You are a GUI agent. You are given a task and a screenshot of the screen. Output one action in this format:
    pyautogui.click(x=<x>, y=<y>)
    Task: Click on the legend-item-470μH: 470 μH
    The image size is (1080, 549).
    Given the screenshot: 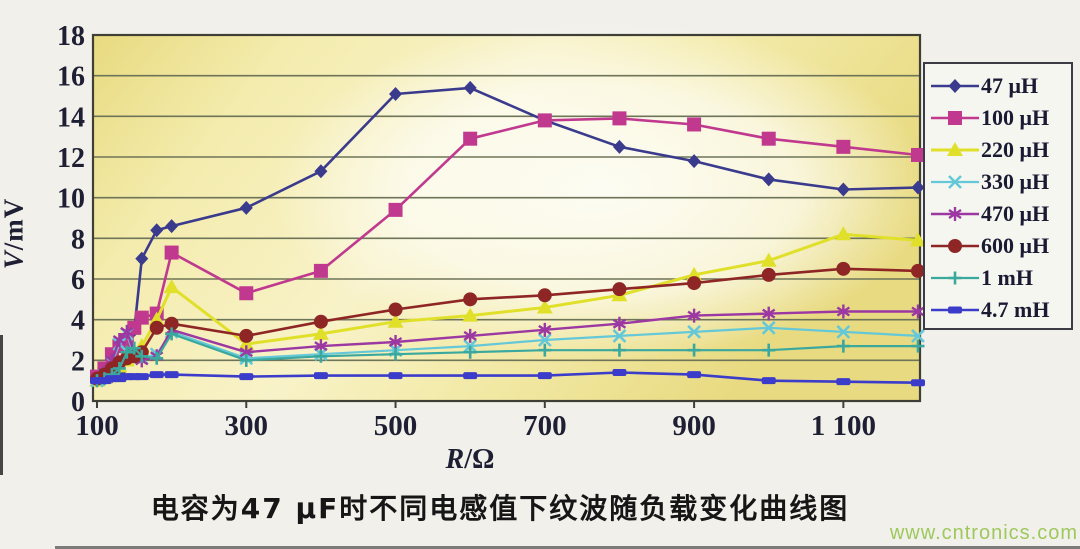 What is the action you would take?
    pyautogui.click(x=998, y=214)
    